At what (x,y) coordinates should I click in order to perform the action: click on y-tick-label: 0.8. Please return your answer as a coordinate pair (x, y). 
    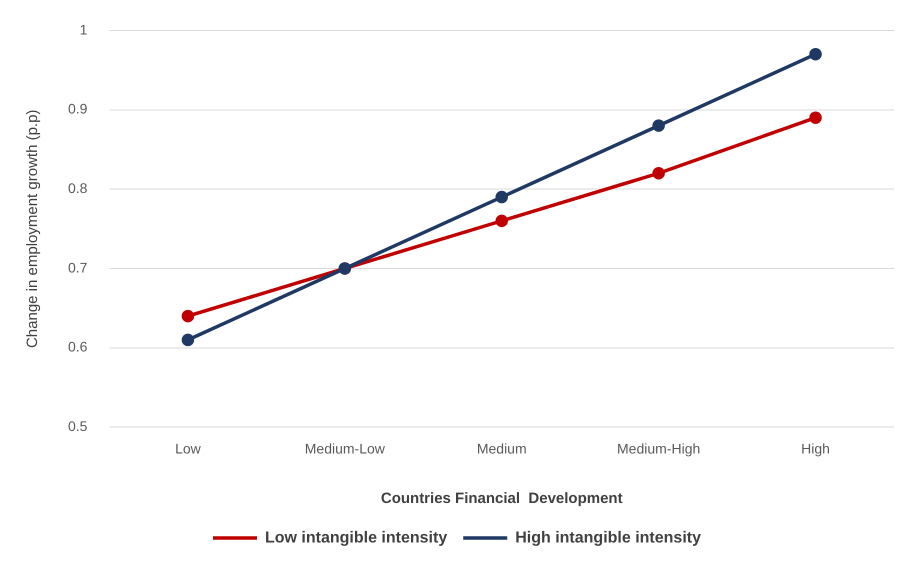
    Looking at the image, I should click on (78, 188).